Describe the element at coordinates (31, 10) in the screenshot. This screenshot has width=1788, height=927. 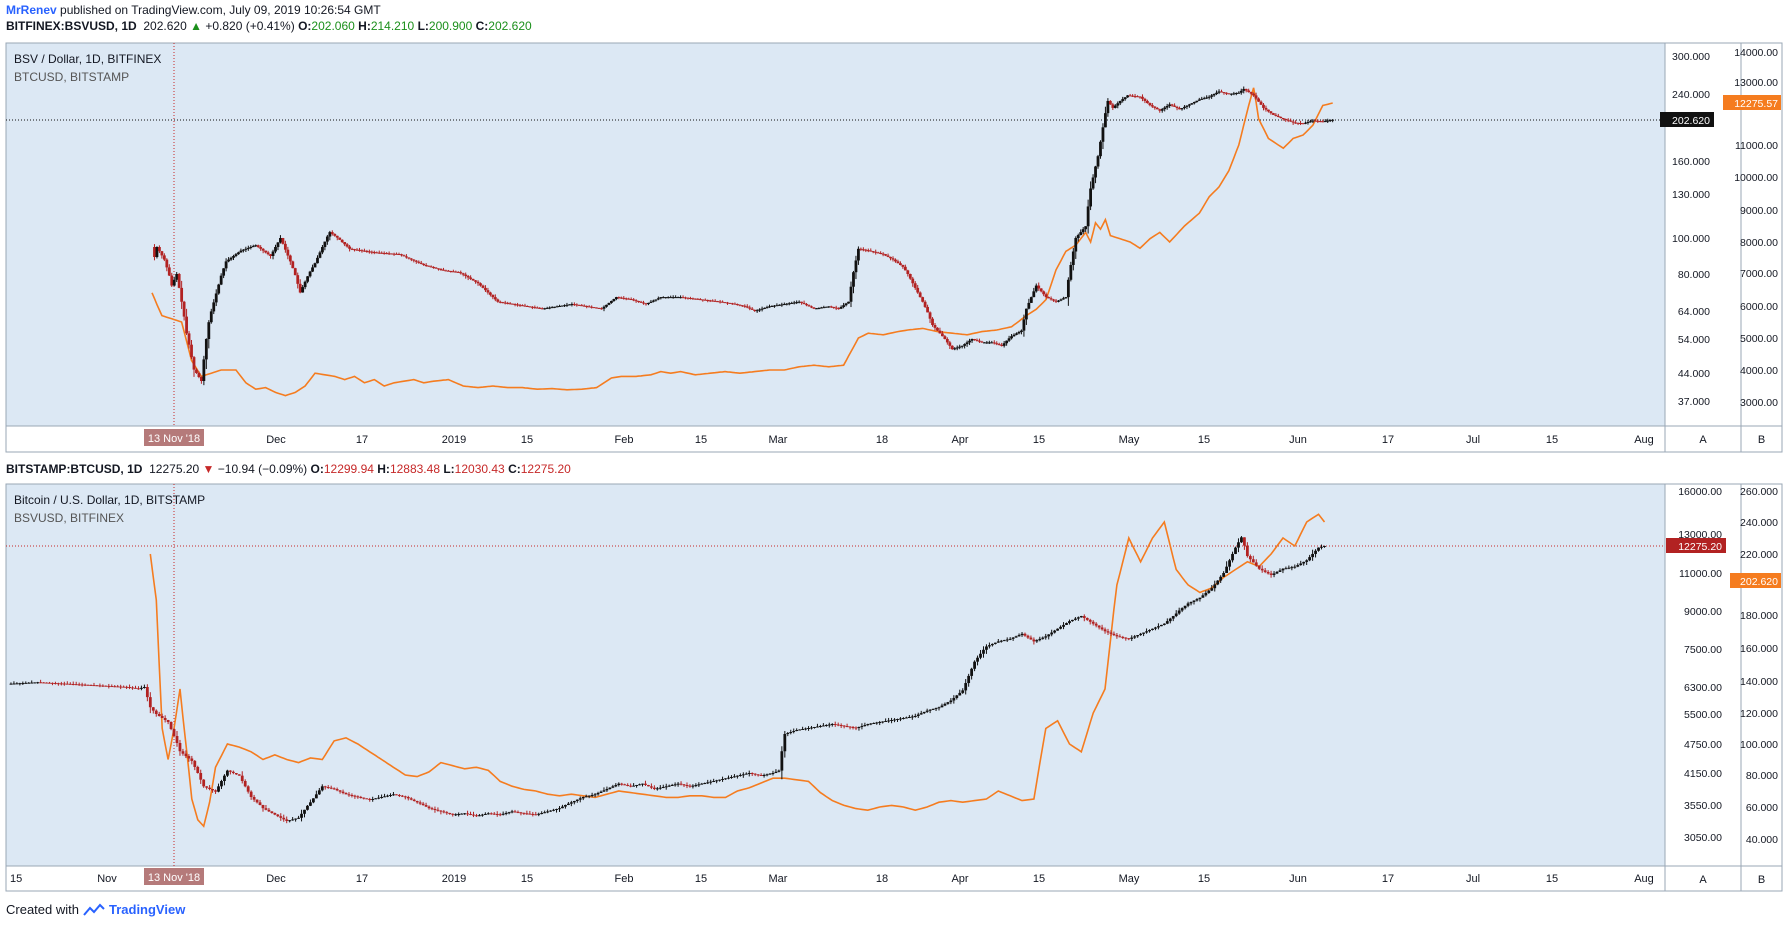
I see `author-link: MrRenev` at that location.